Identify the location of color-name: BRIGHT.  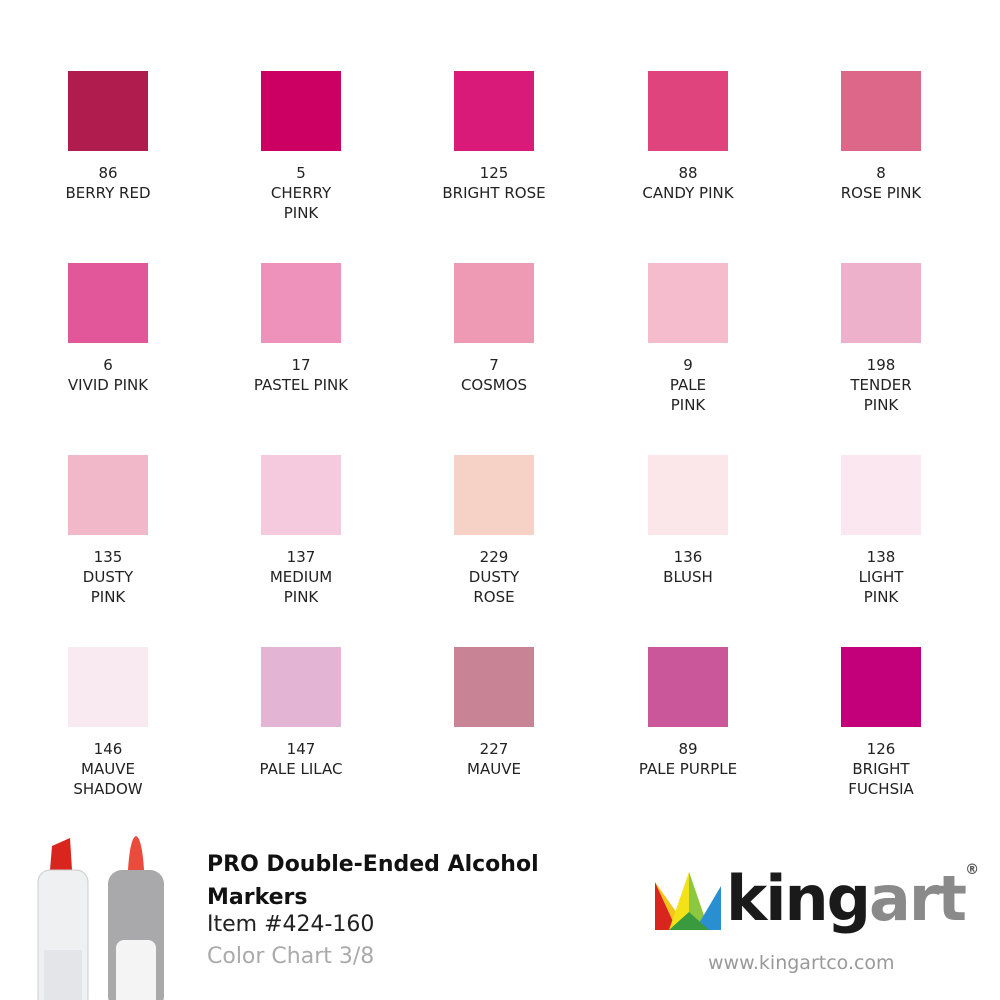
(881, 769).